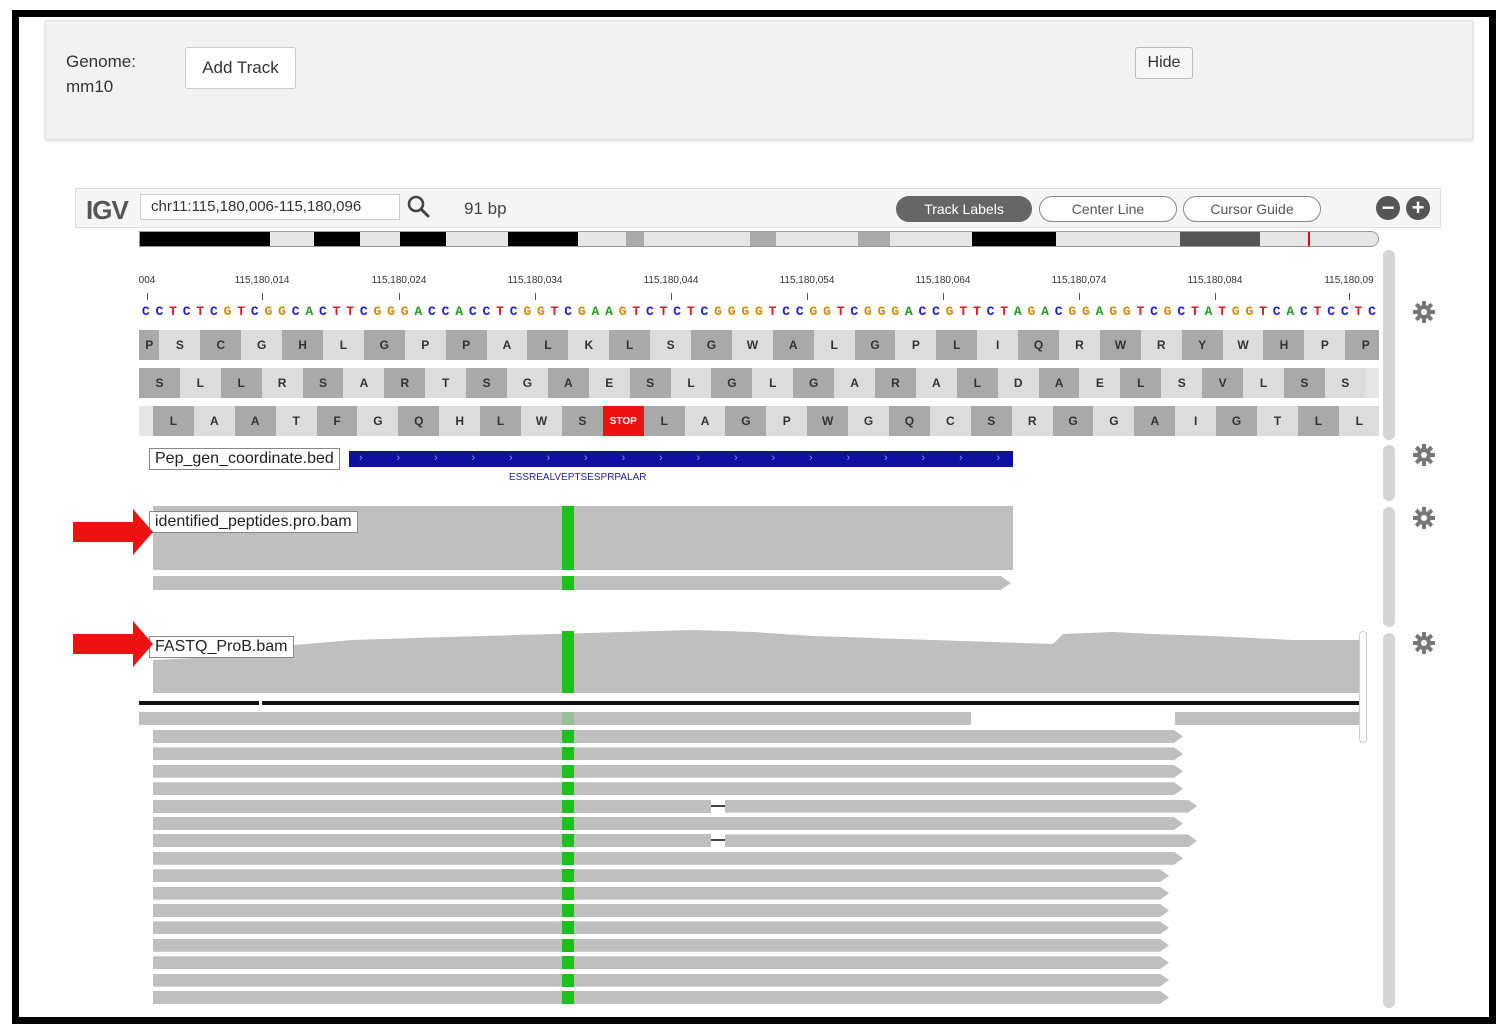 The height and width of the screenshot is (1036, 1508). What do you see at coordinates (1389, 473) in the screenshot?
I see `bed-track-panel` at bounding box center [1389, 473].